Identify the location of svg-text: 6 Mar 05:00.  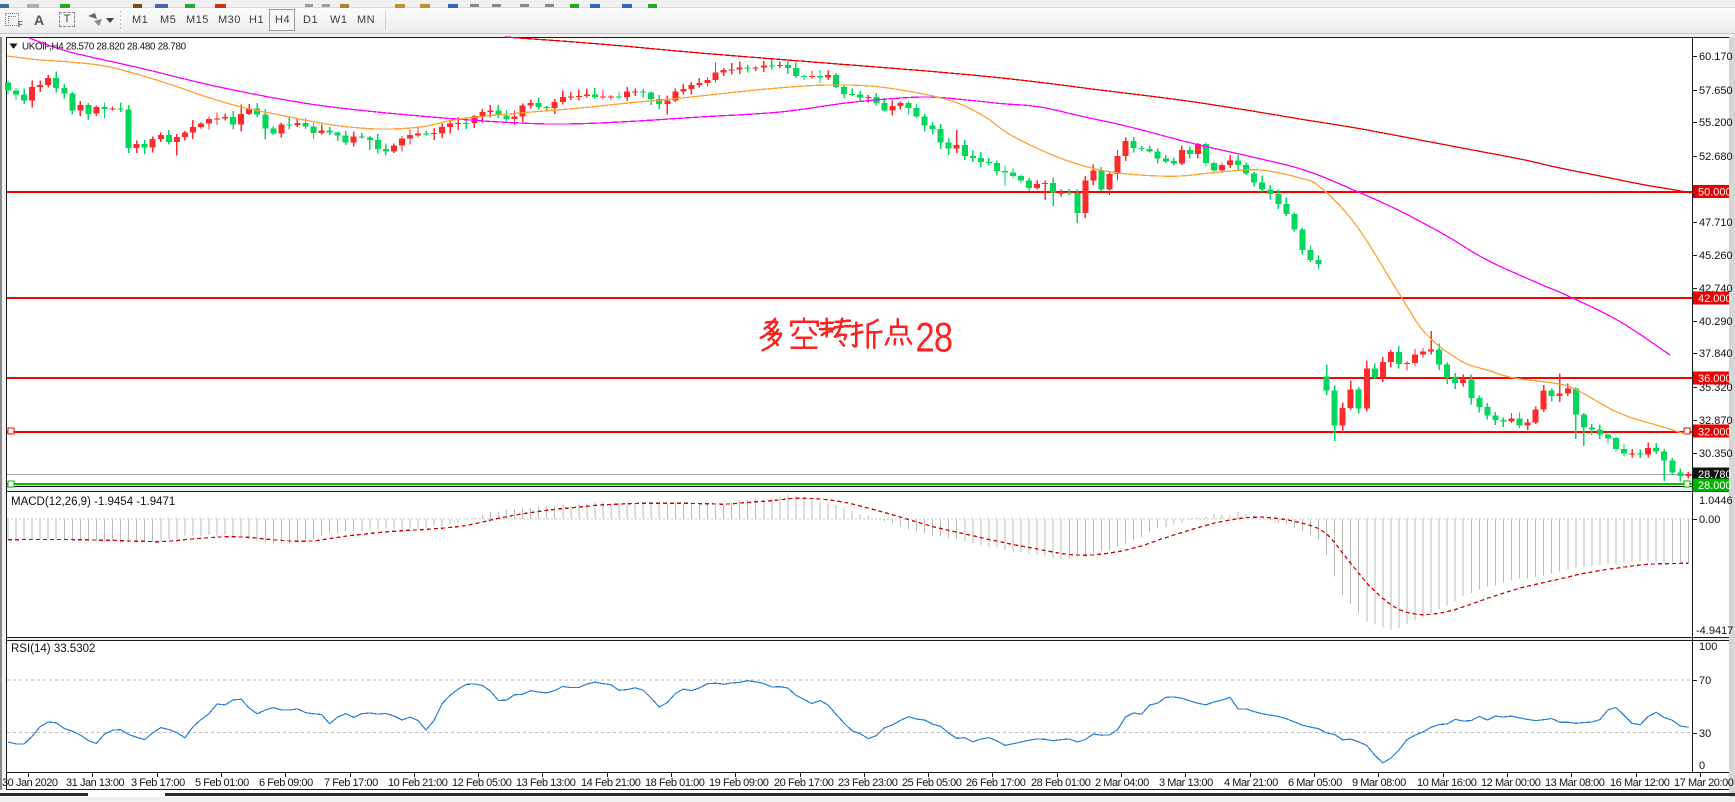
(1315, 783).